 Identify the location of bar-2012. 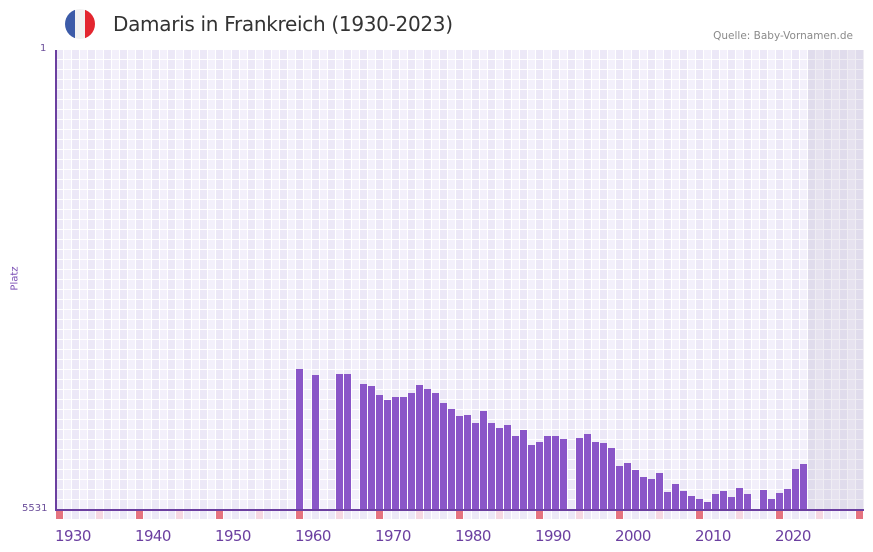
(715, 501).